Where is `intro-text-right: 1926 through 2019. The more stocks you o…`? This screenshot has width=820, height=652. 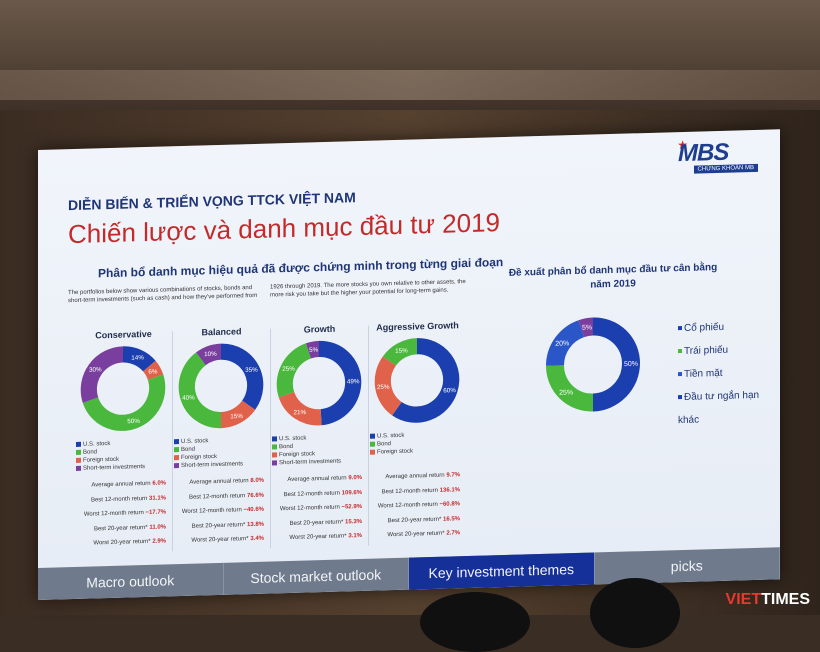 intro-text-right: 1926 through 2019. The more stocks you o… is located at coordinates (368, 289).